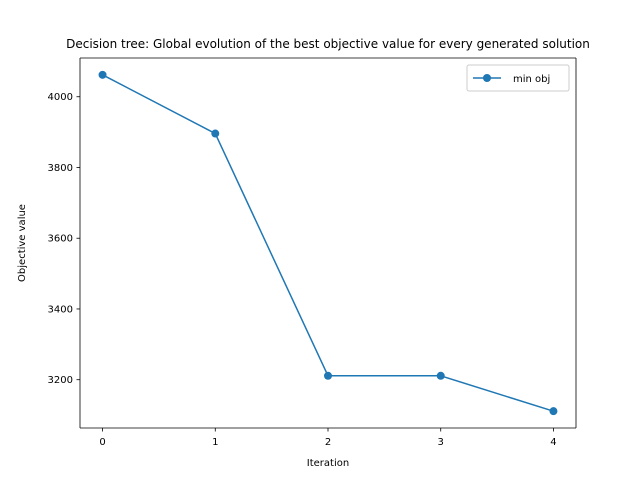  Describe the element at coordinates (215, 442) in the screenshot. I see `x-tick-label: 1` at that location.